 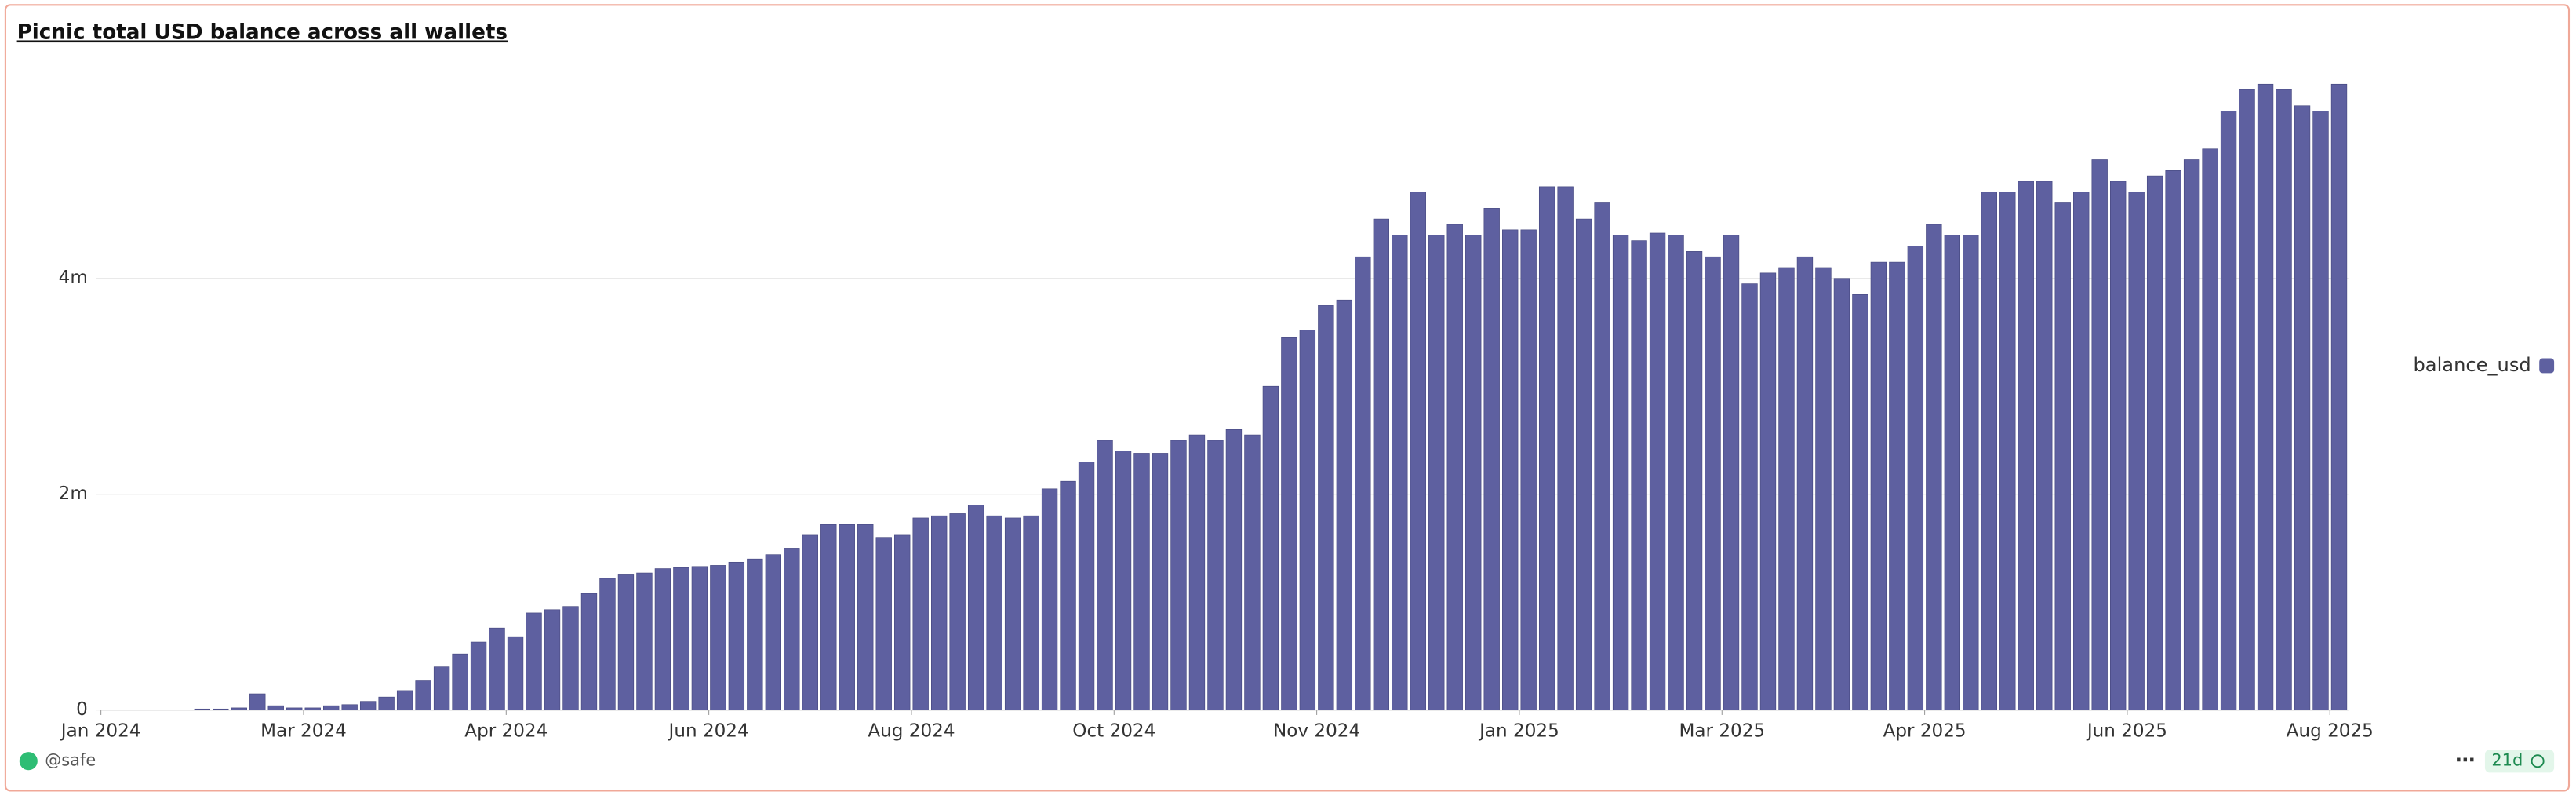 What do you see at coordinates (2507, 760) in the screenshot?
I see `age: 21d` at bounding box center [2507, 760].